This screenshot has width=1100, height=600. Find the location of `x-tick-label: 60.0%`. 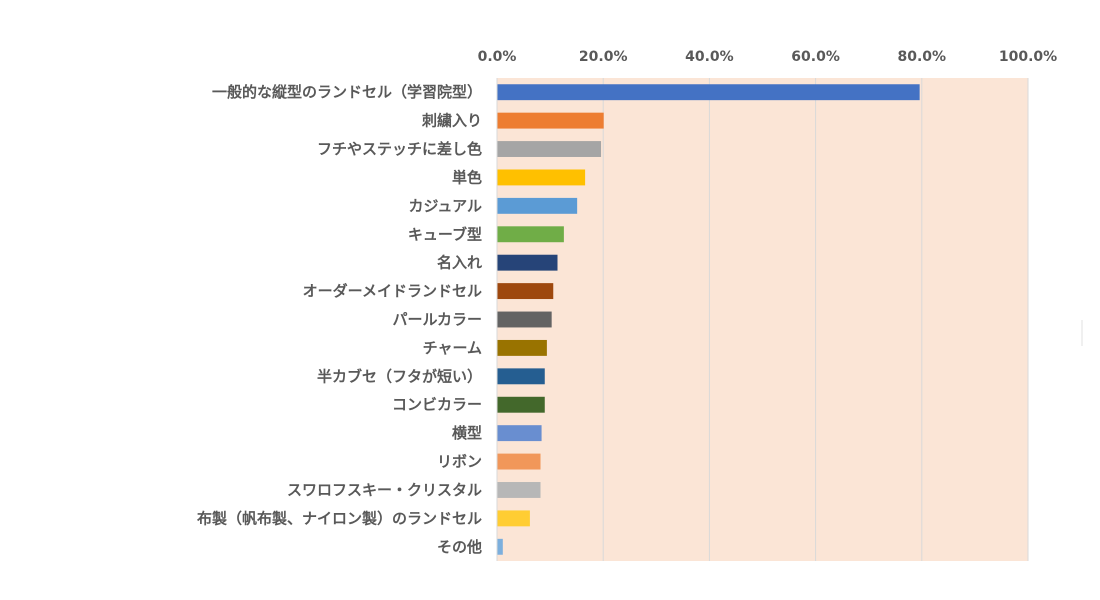

x-tick-label: 60.0% is located at coordinates (815, 57).